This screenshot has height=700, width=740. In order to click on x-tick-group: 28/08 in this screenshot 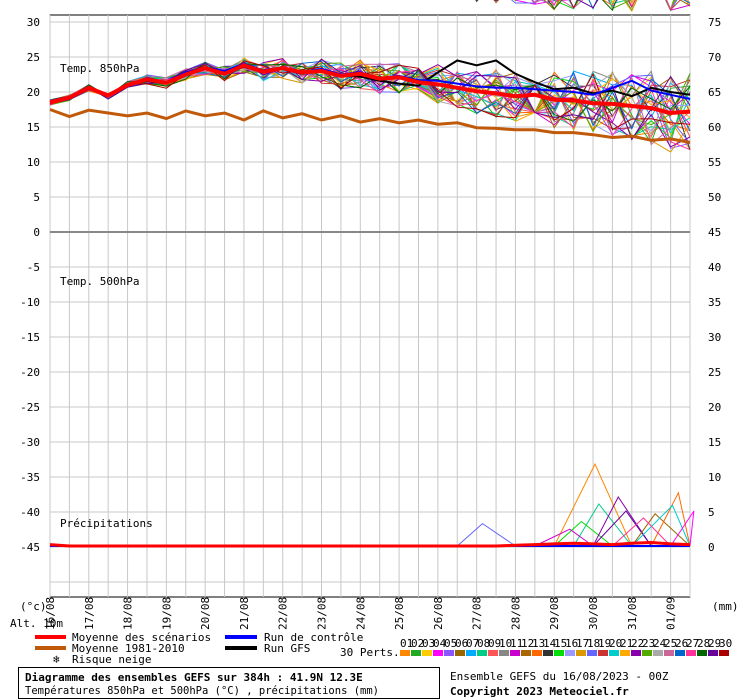, I will do `click(515, 613)`.